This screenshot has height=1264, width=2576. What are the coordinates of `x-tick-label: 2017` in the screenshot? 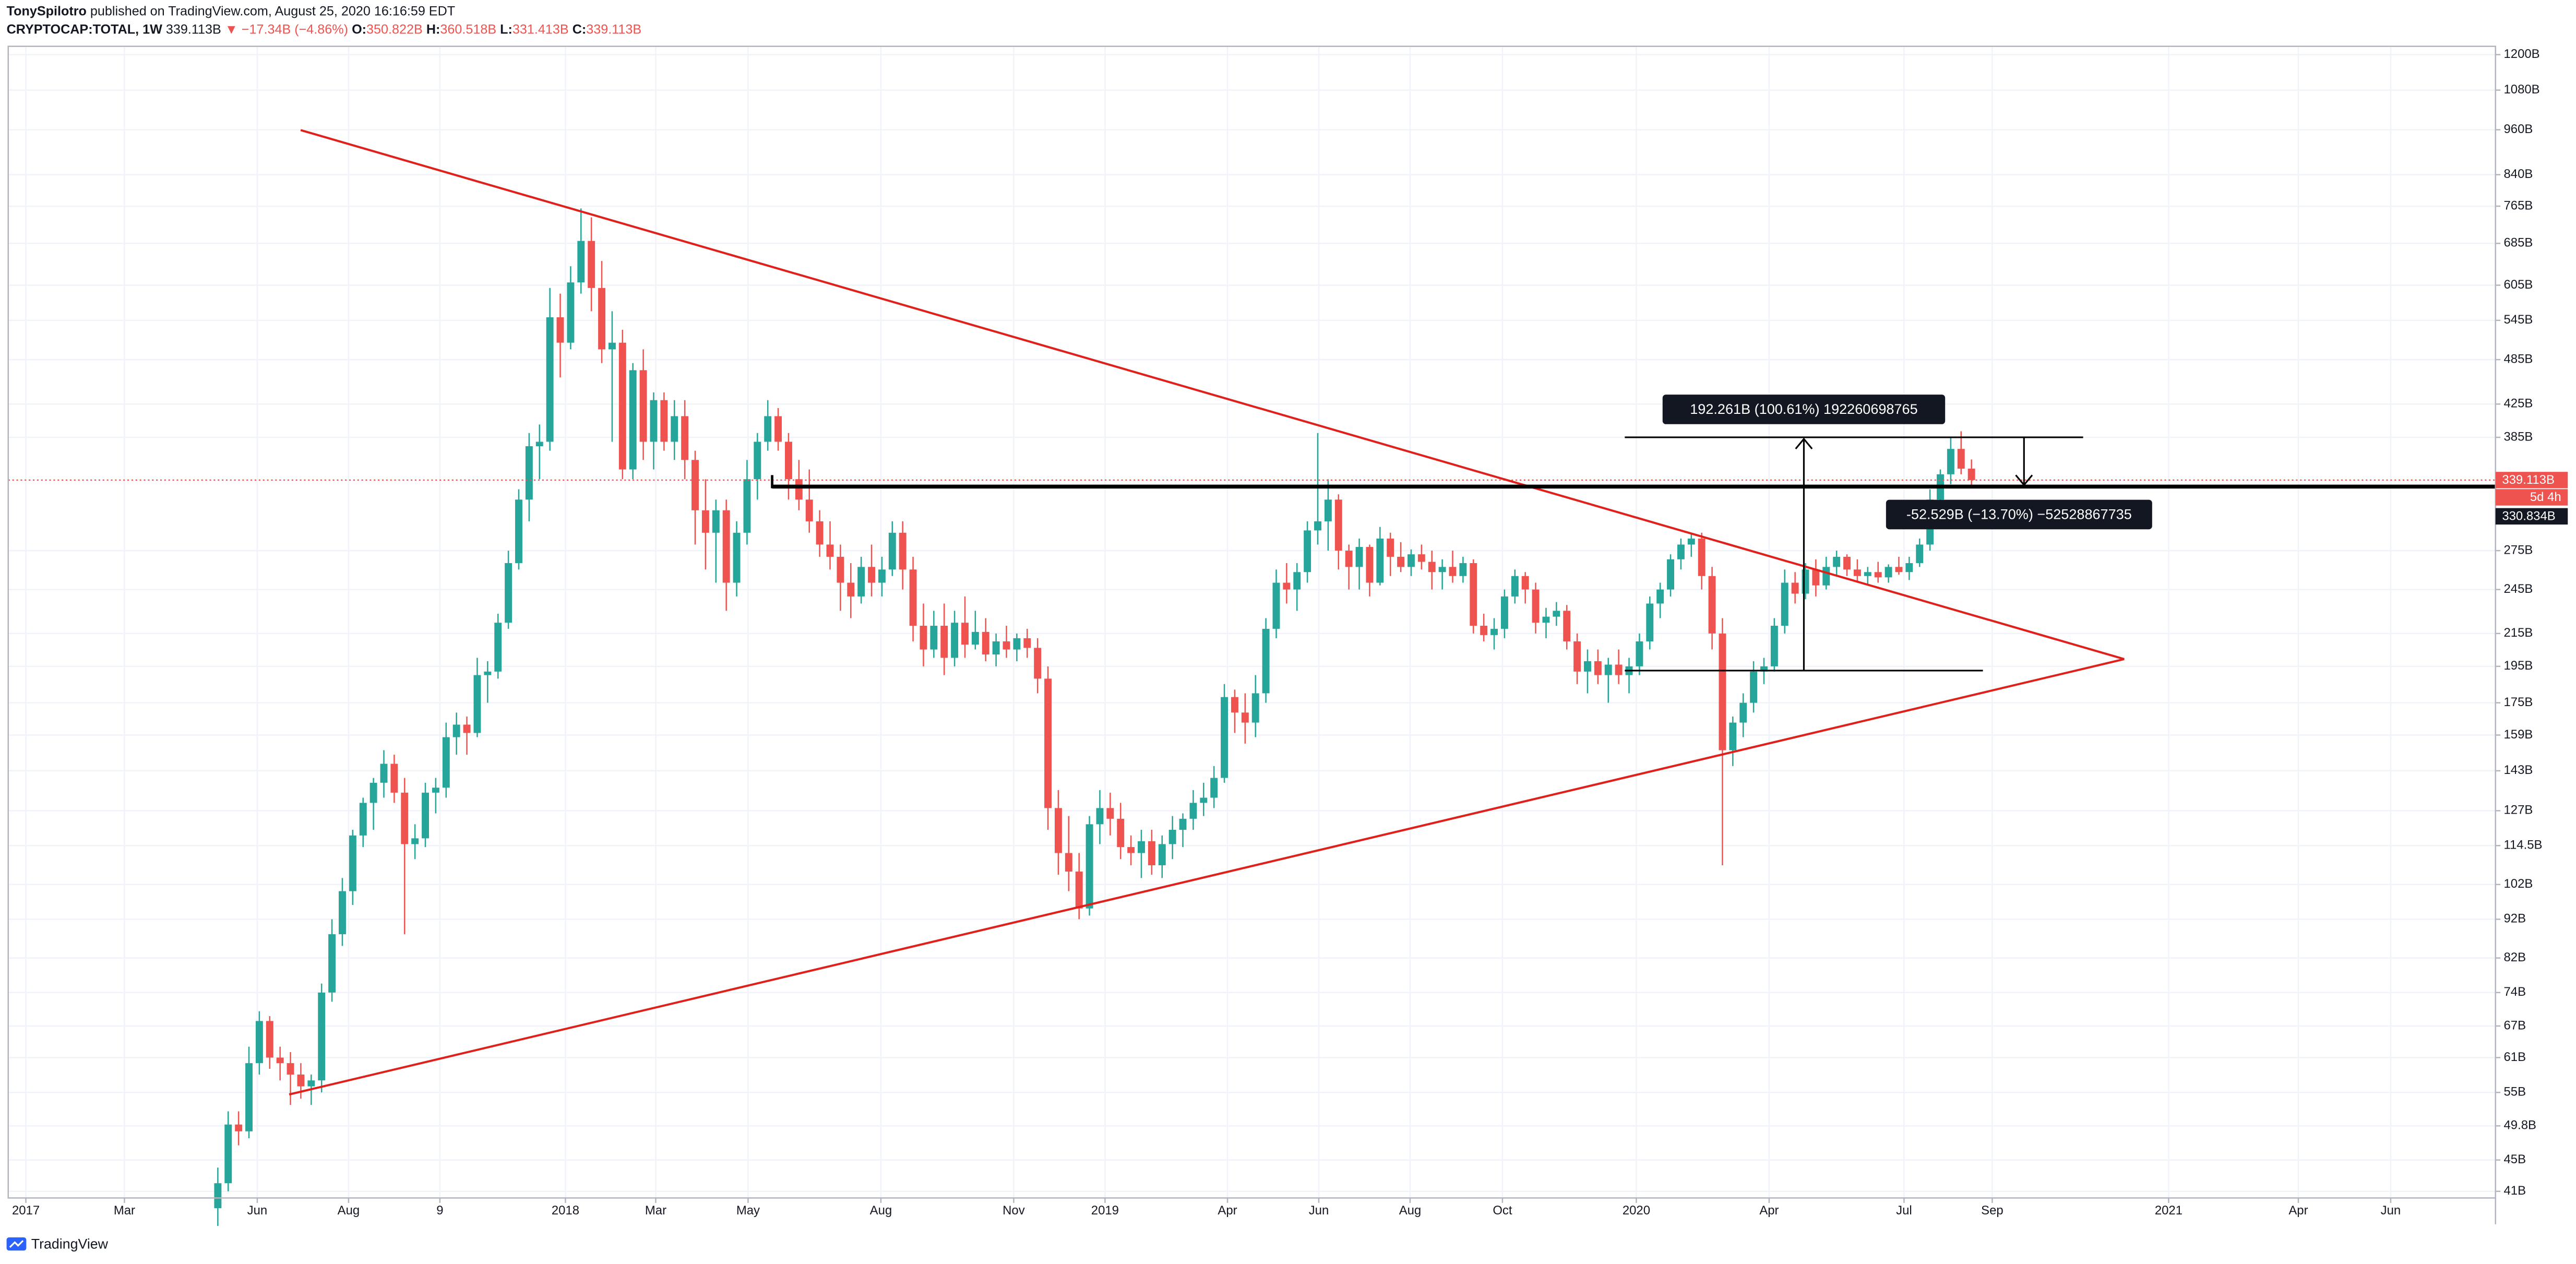 It's located at (26, 1210).